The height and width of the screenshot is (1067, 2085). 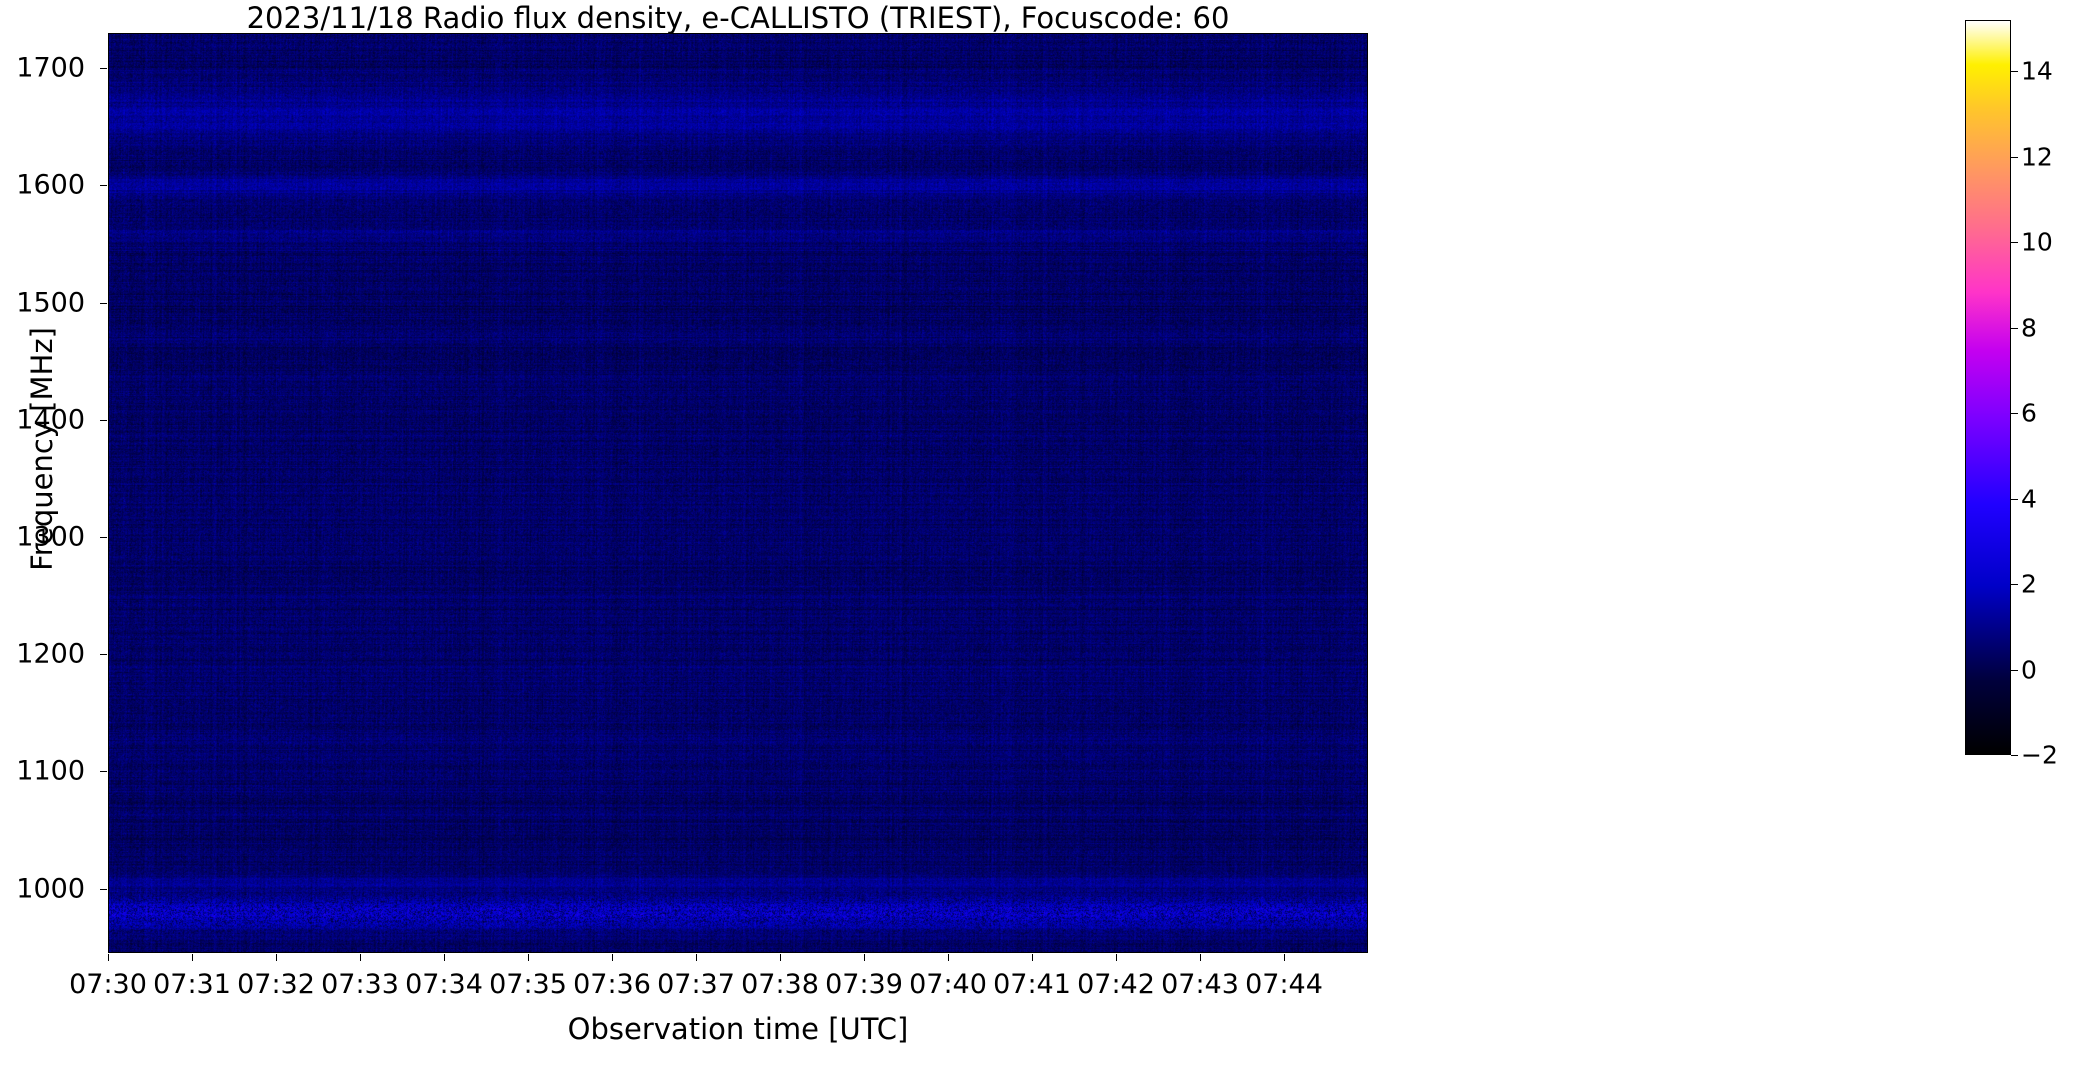 I want to click on x-tick-label: 07:30, so click(x=108, y=984).